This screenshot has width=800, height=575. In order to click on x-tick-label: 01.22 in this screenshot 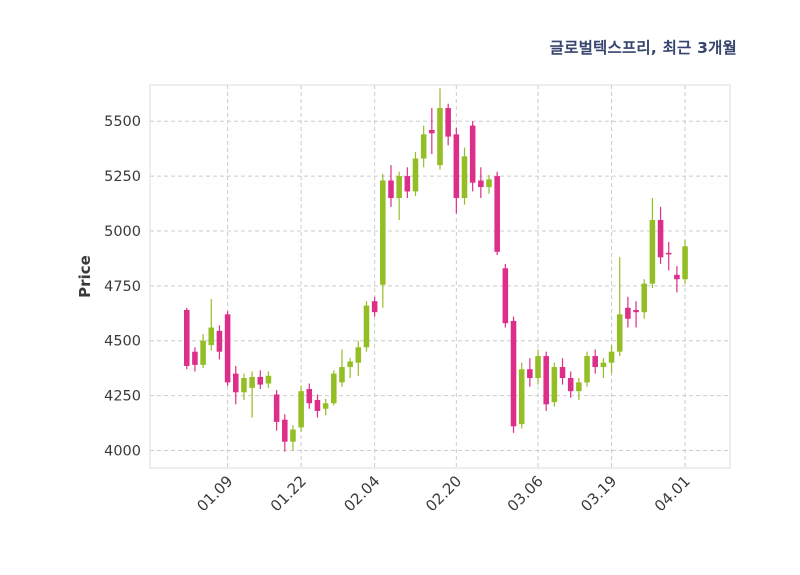, I will do `click(288, 493)`.